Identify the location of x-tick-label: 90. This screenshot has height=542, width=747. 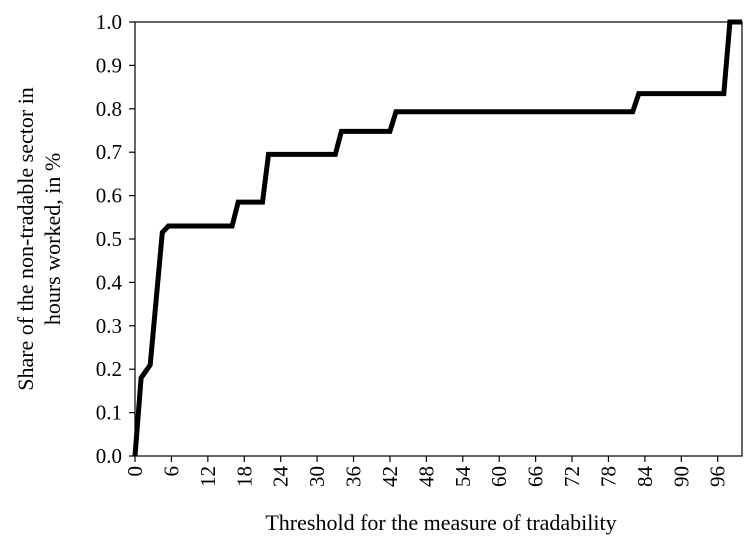
(681, 476).